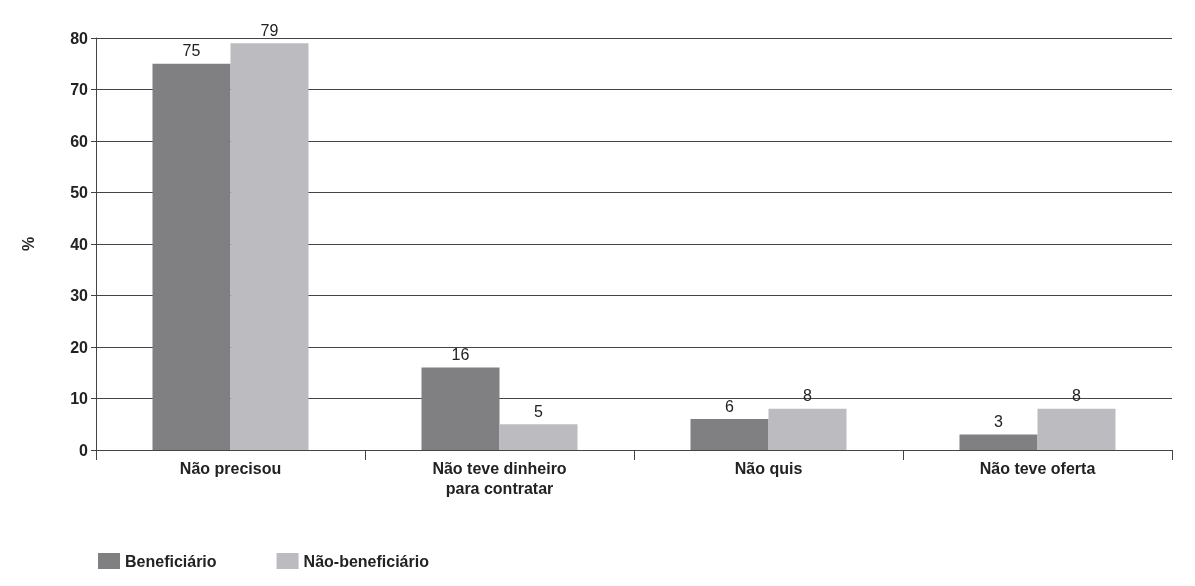 Image resolution: width=1195 pixels, height=586 pixels. I want to click on y-tick-label: 30, so click(79, 295).